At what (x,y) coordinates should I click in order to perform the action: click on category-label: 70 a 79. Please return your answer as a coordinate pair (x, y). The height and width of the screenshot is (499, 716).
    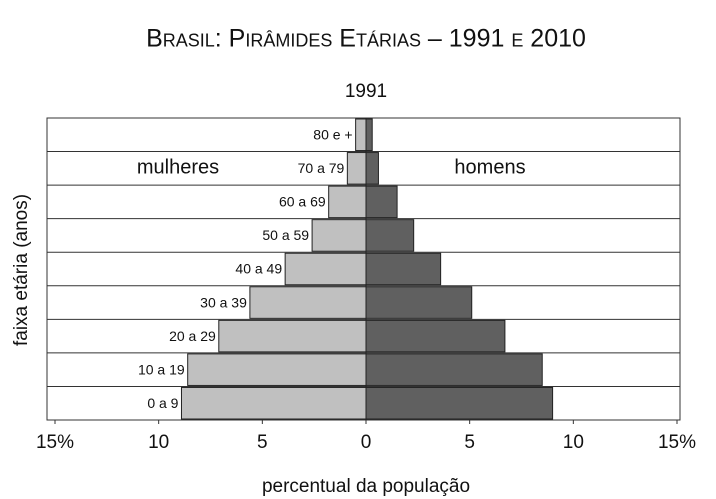
    Looking at the image, I should click on (321, 168).